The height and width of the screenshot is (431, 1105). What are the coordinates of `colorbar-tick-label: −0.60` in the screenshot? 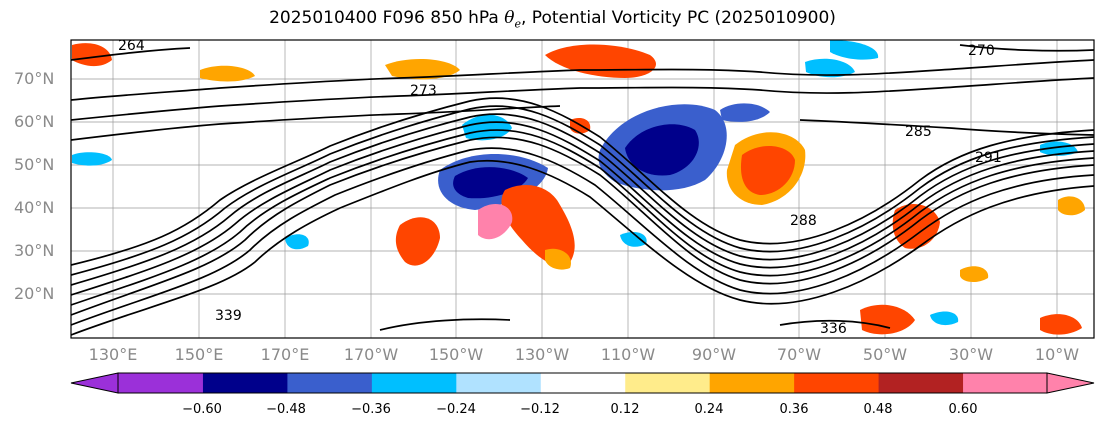 It's located at (202, 409).